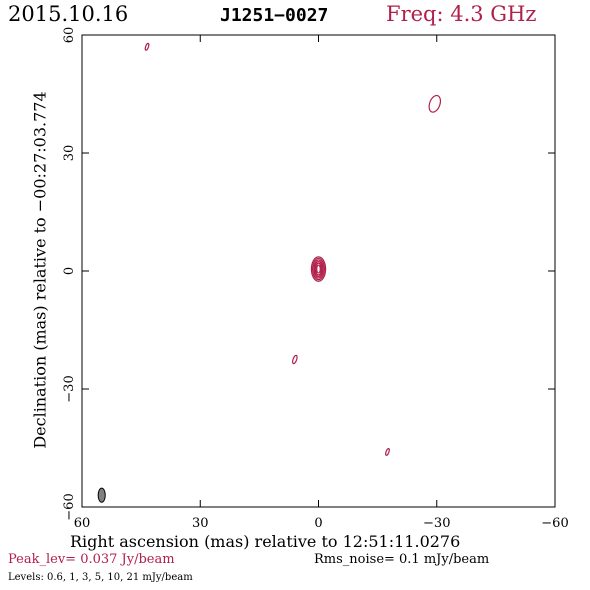 This screenshot has width=590, height=590. Describe the element at coordinates (68, 14) in the screenshot. I see `epoch-date: 2015.10.16` at that location.